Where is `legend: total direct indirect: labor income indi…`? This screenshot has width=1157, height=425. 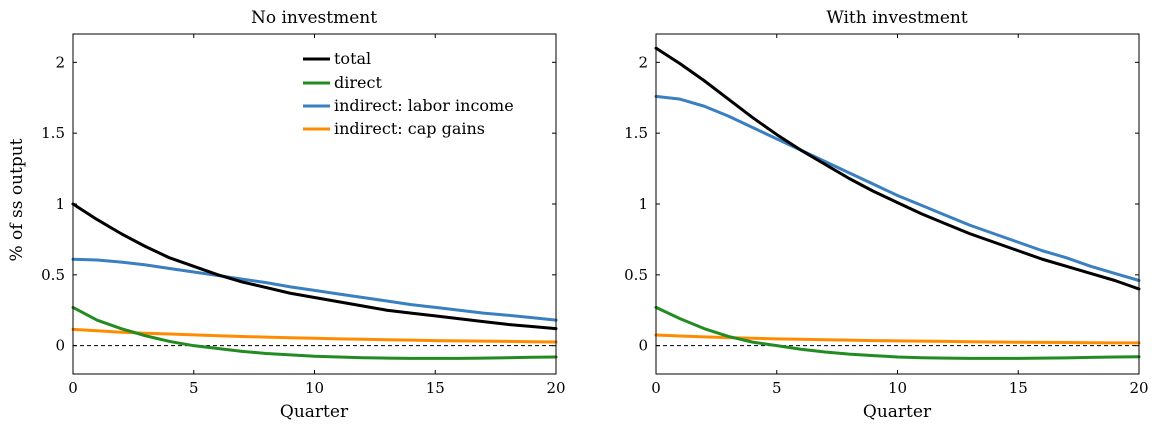
legend: total direct indirect: labor income indi… is located at coordinates (408, 93).